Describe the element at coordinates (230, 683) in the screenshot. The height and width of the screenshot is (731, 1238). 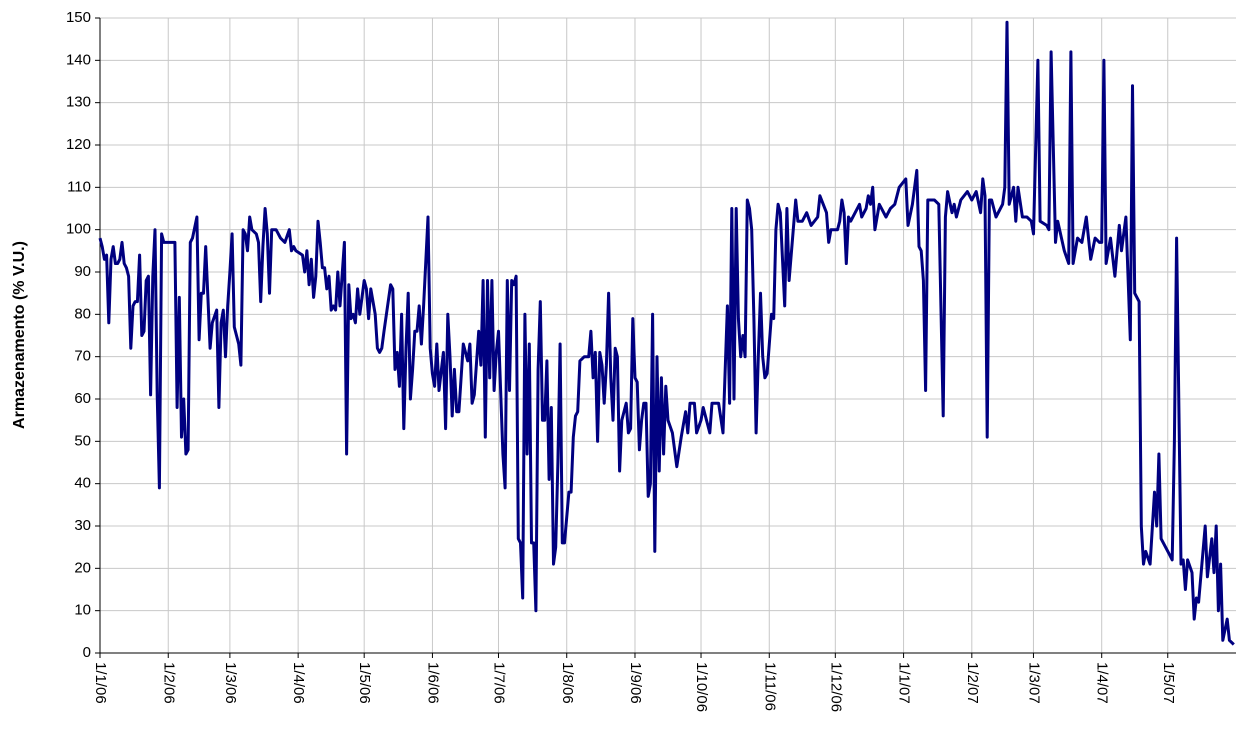
I see `x-tick-label: 1/3/06` at that location.